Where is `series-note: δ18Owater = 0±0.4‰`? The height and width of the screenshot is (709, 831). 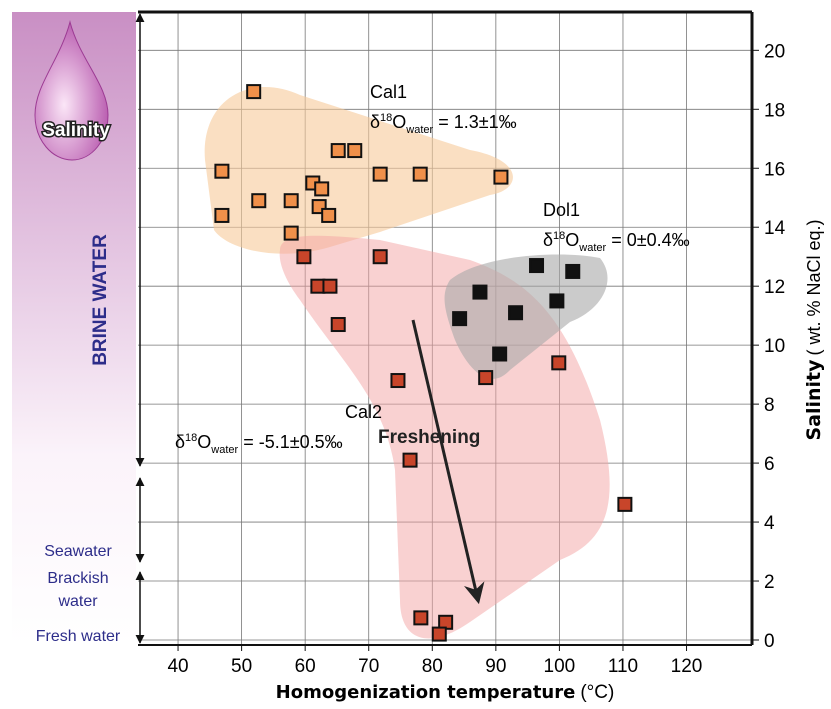 series-note: δ18Owater = 0±0.4‰ is located at coordinates (616, 242).